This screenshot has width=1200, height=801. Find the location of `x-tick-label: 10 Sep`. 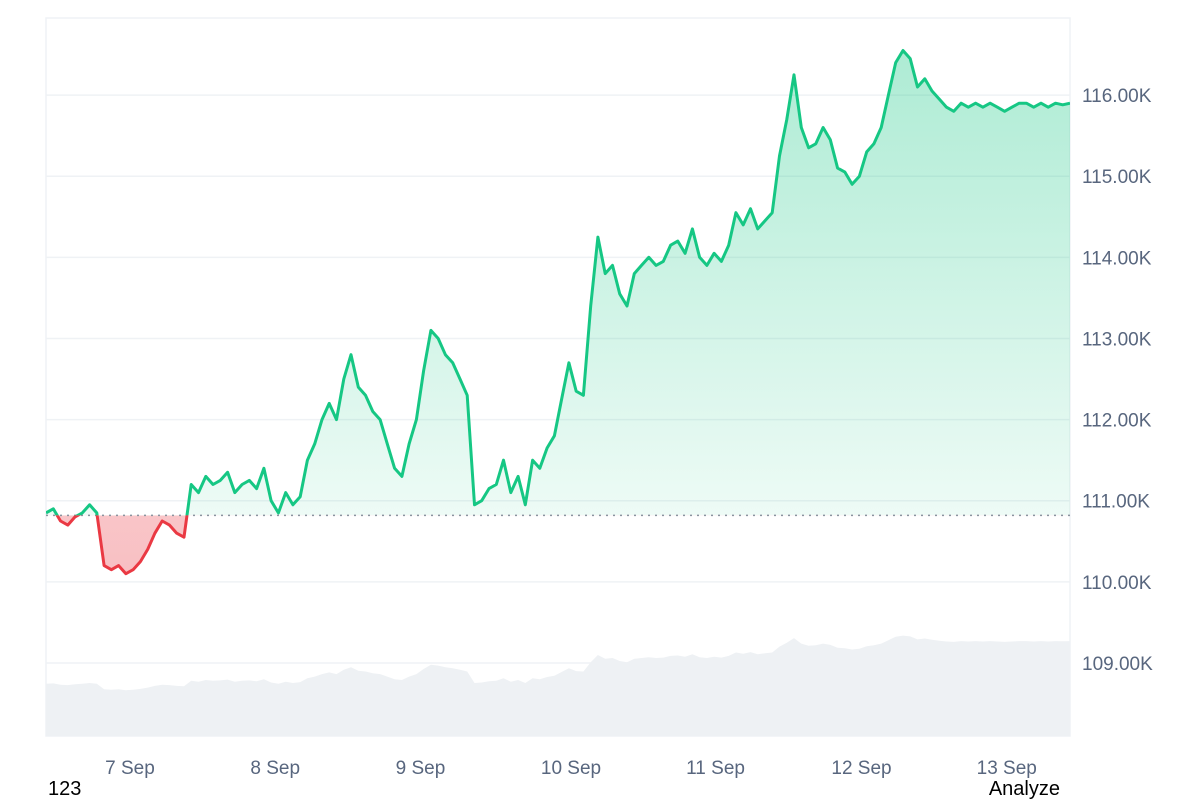

x-tick-label: 10 Sep is located at coordinates (571, 768).